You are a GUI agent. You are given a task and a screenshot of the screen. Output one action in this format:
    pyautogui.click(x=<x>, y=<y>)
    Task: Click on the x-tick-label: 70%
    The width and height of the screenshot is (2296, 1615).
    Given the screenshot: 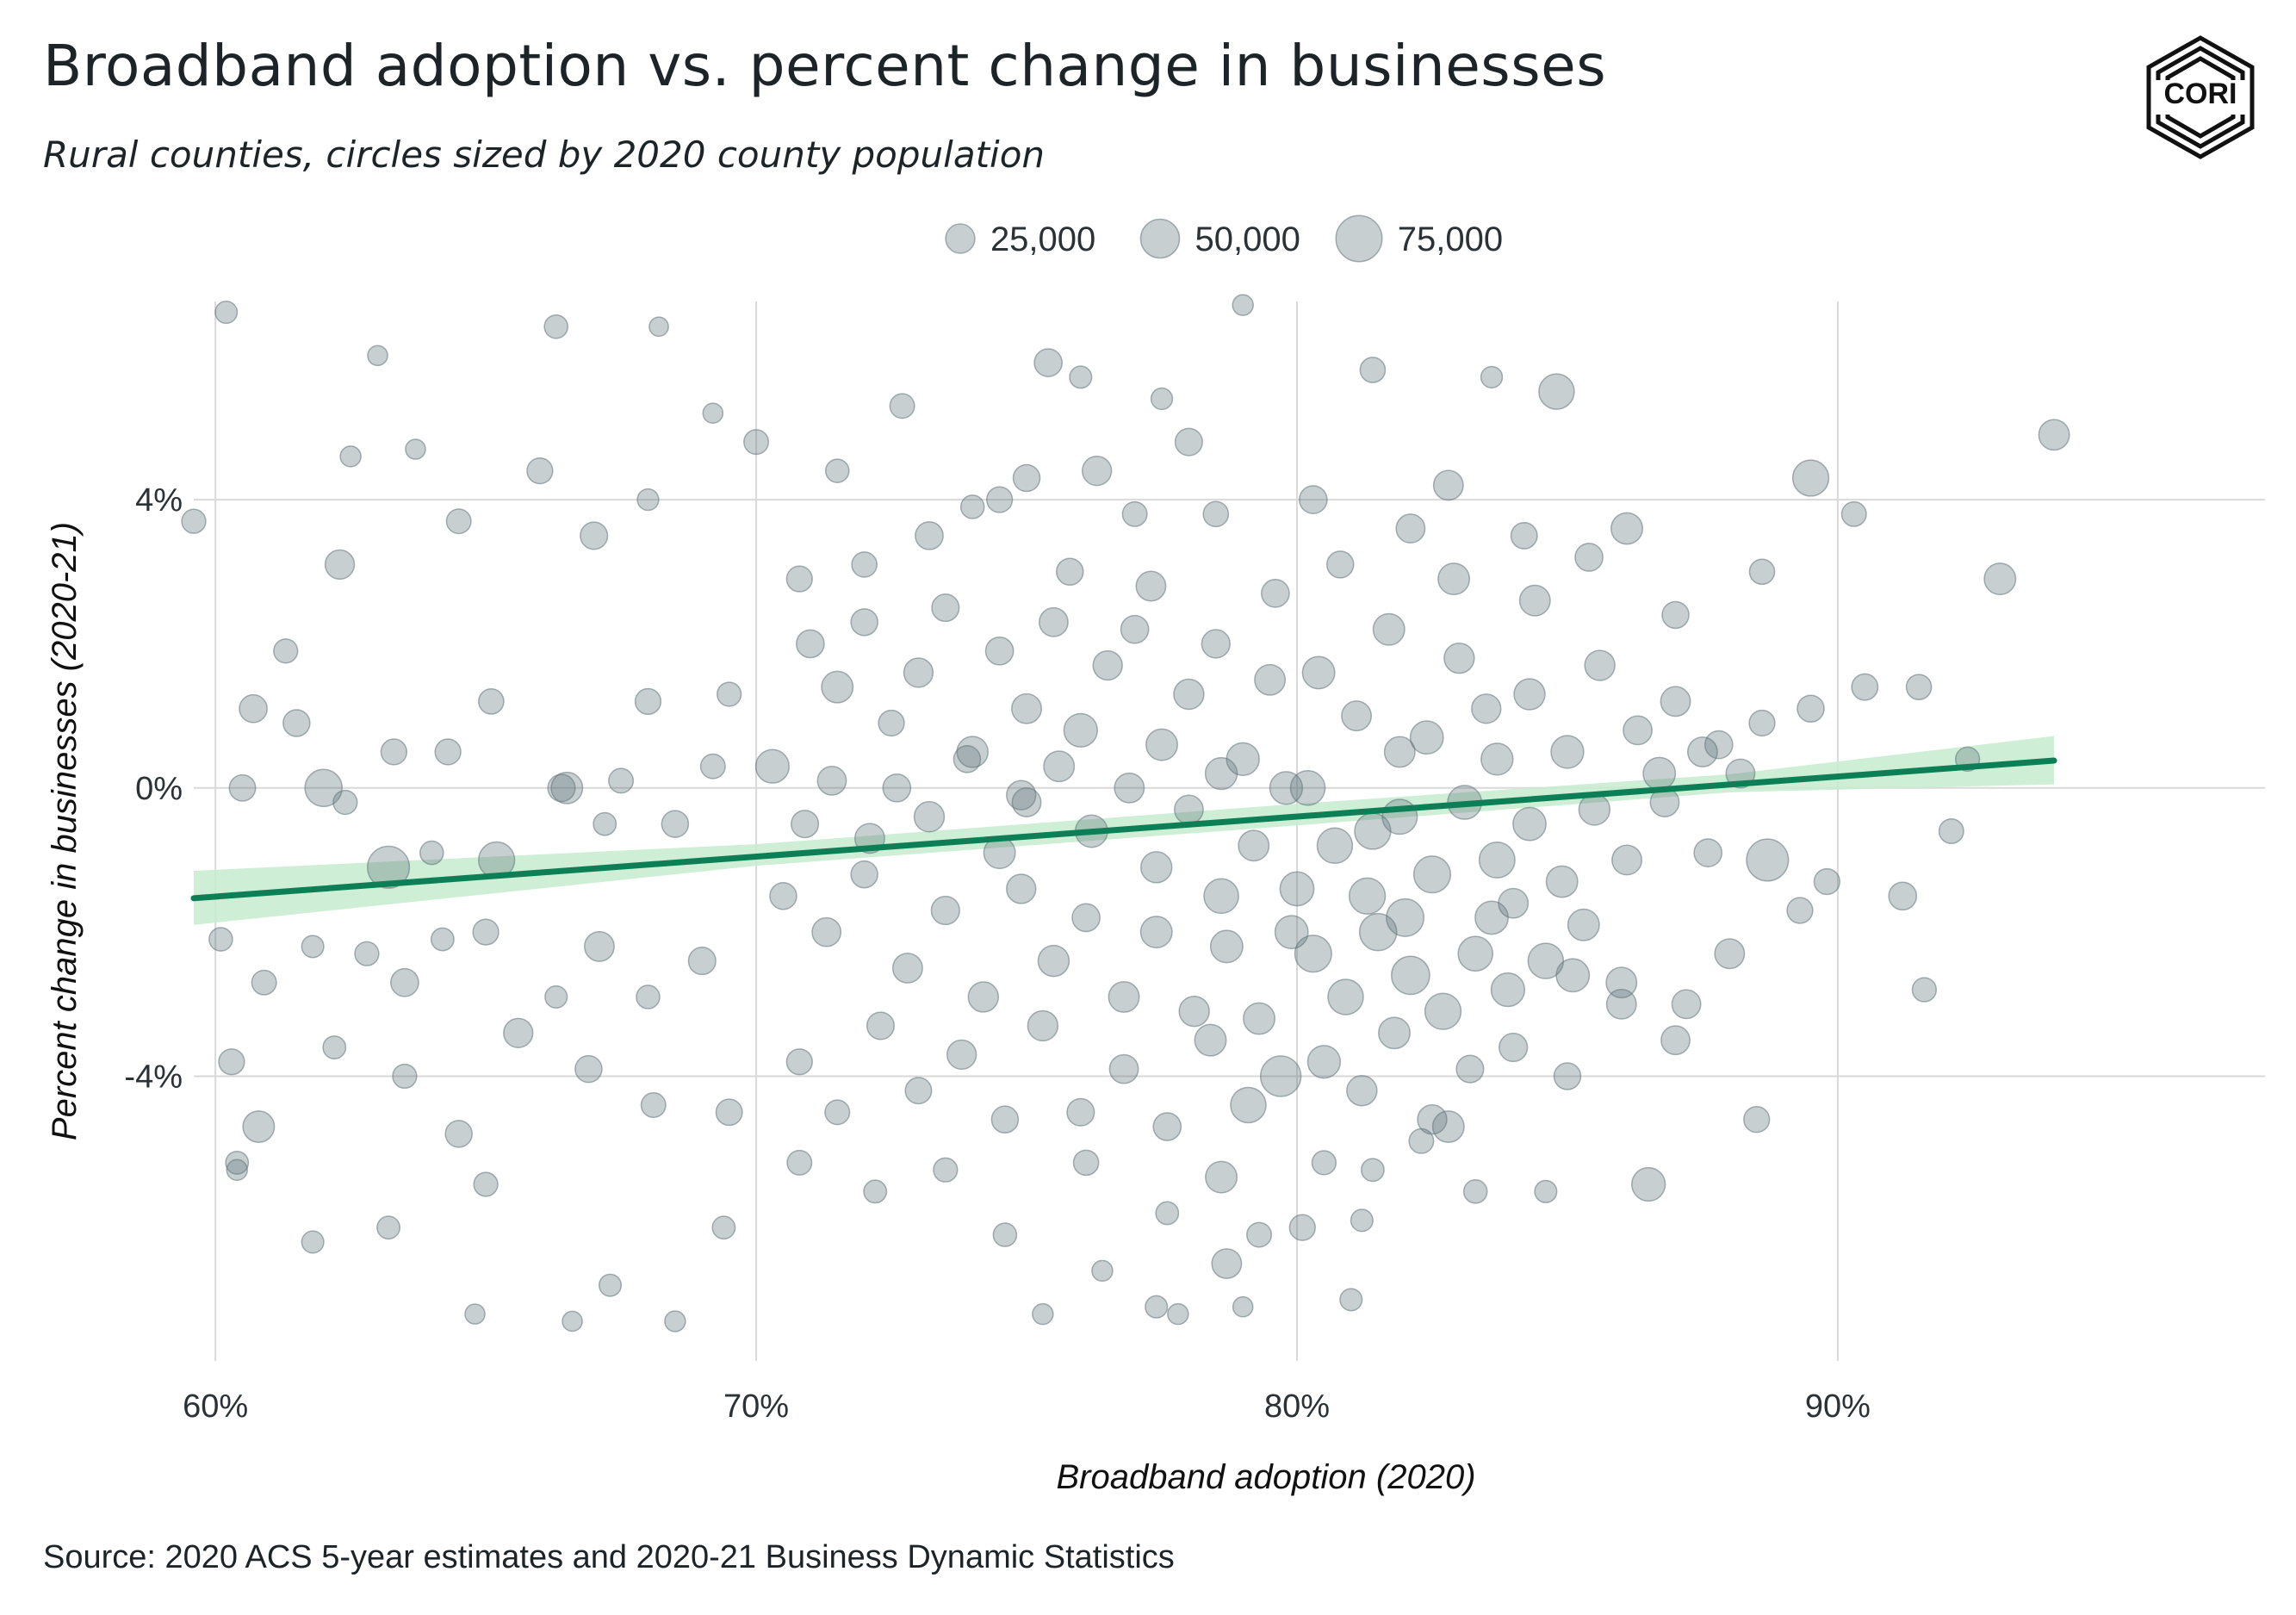 What is the action you would take?
    pyautogui.click(x=756, y=1406)
    